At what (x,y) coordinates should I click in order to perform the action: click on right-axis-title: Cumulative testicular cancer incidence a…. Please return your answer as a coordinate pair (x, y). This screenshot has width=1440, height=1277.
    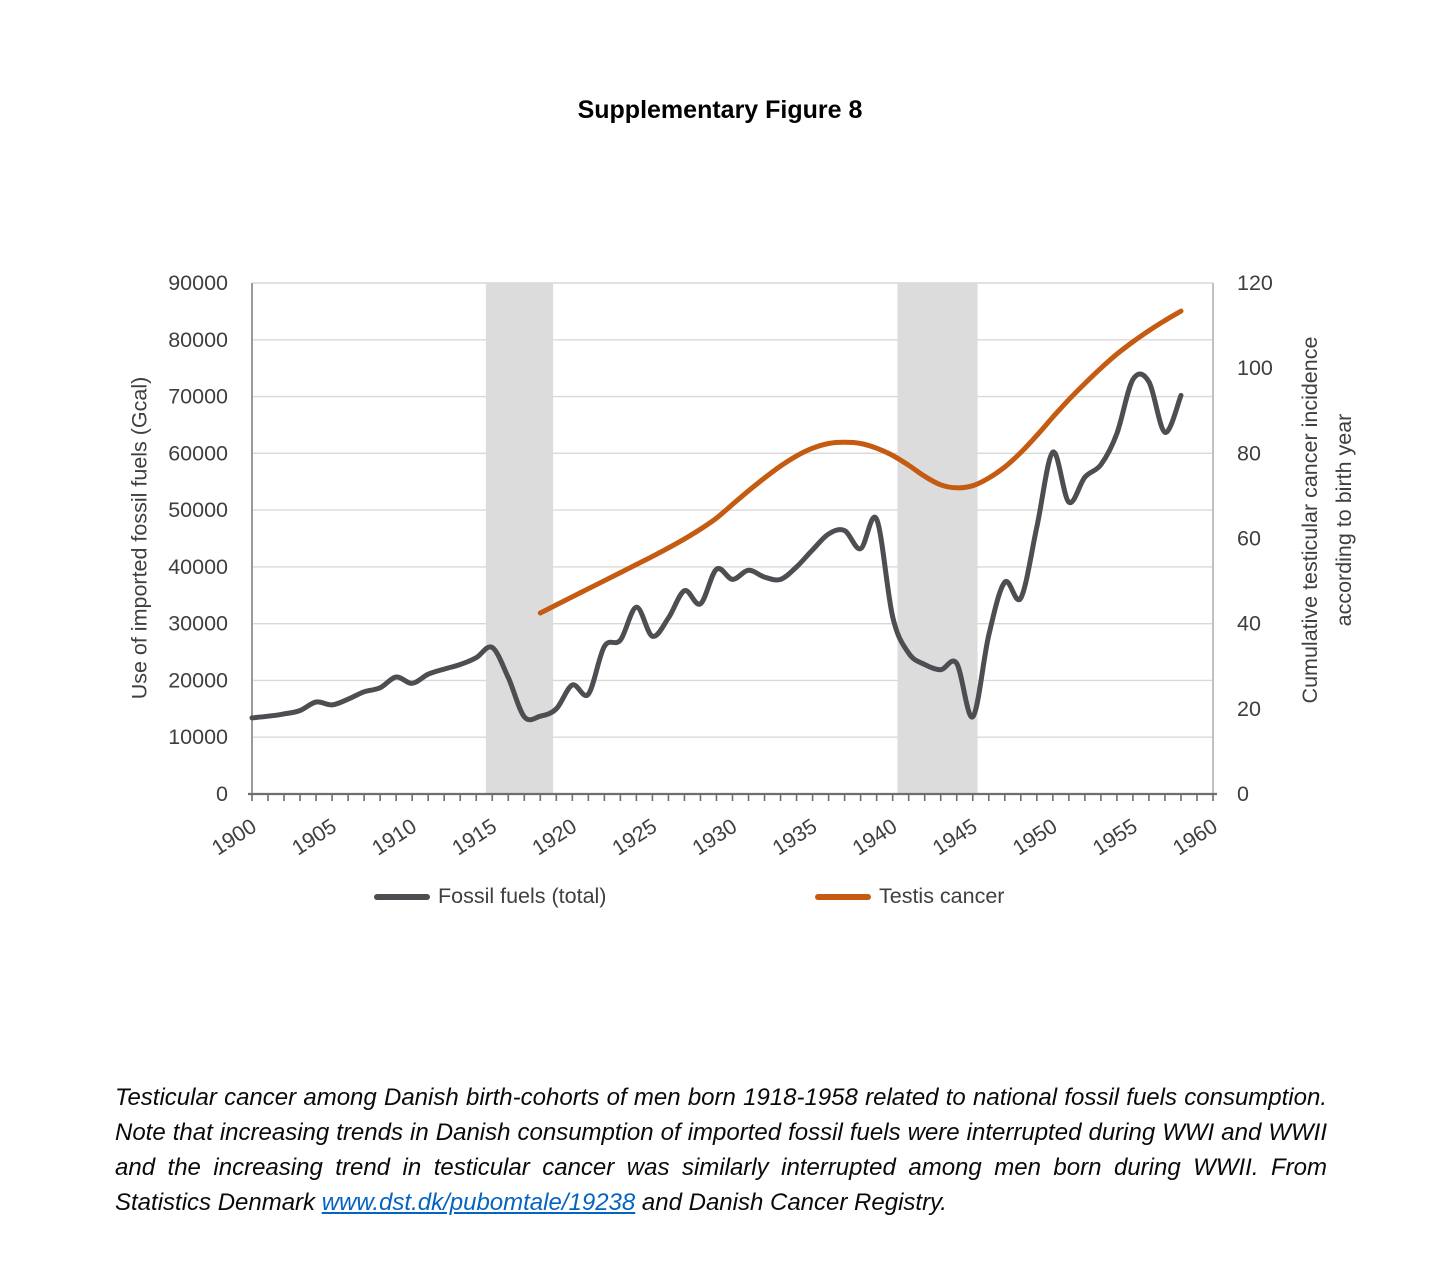
    Looking at the image, I should click on (1327, 520).